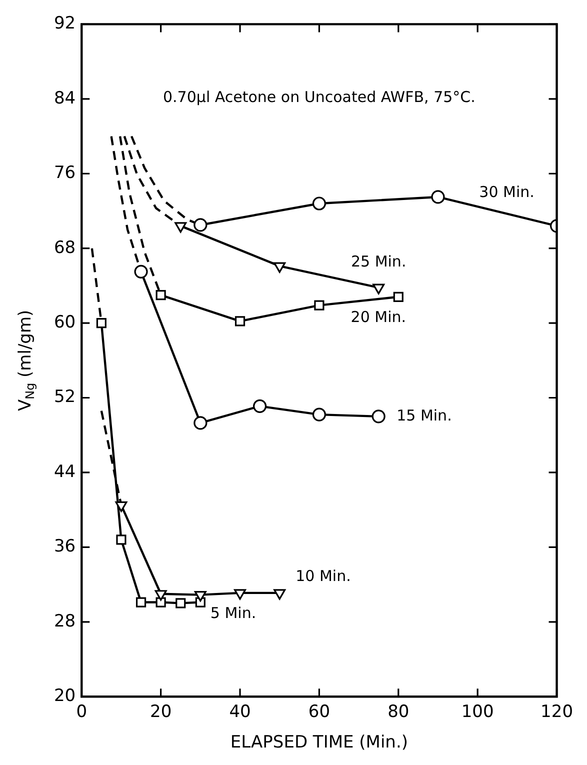  I want to click on series-label: 10 Min., so click(323, 575).